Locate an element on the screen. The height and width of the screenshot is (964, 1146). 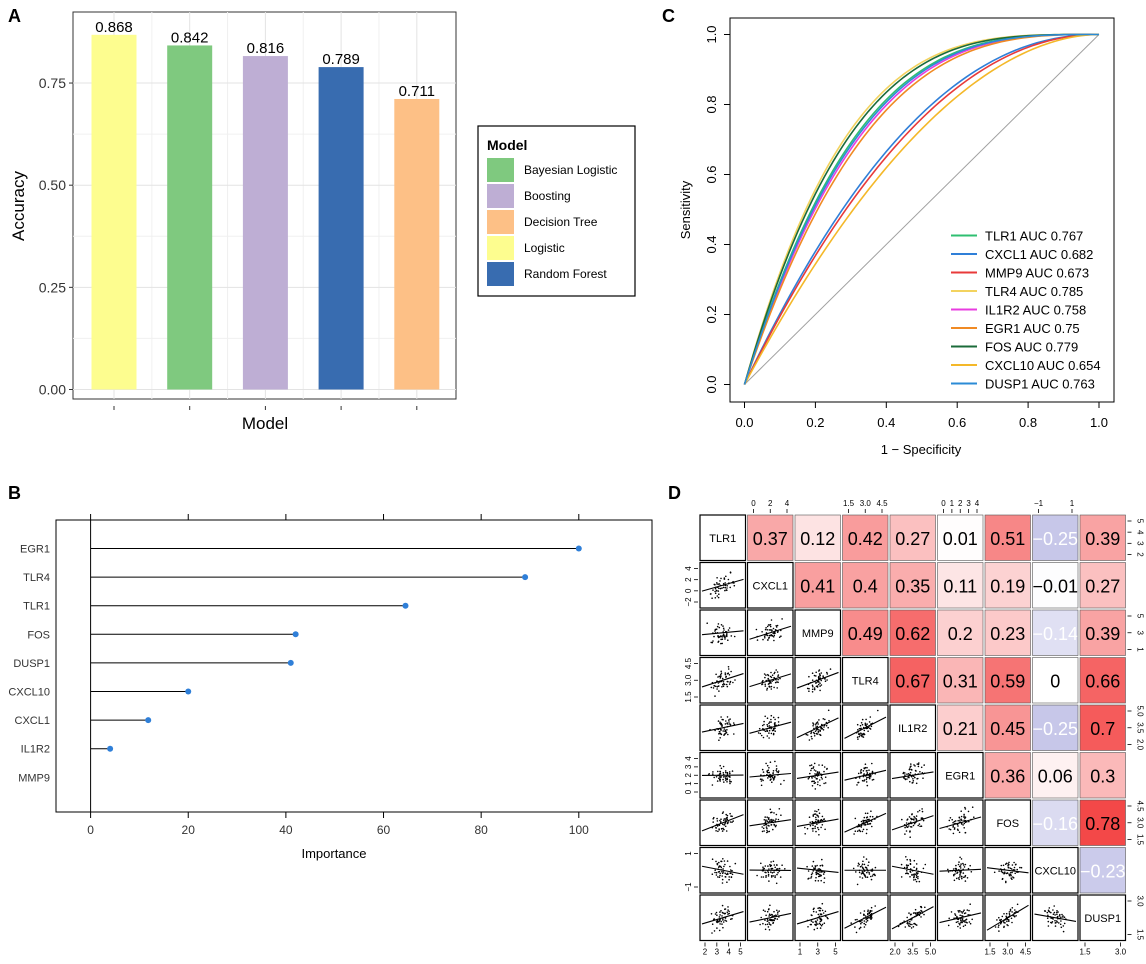
bottom-tick-label: 4 is located at coordinates (728, 952).